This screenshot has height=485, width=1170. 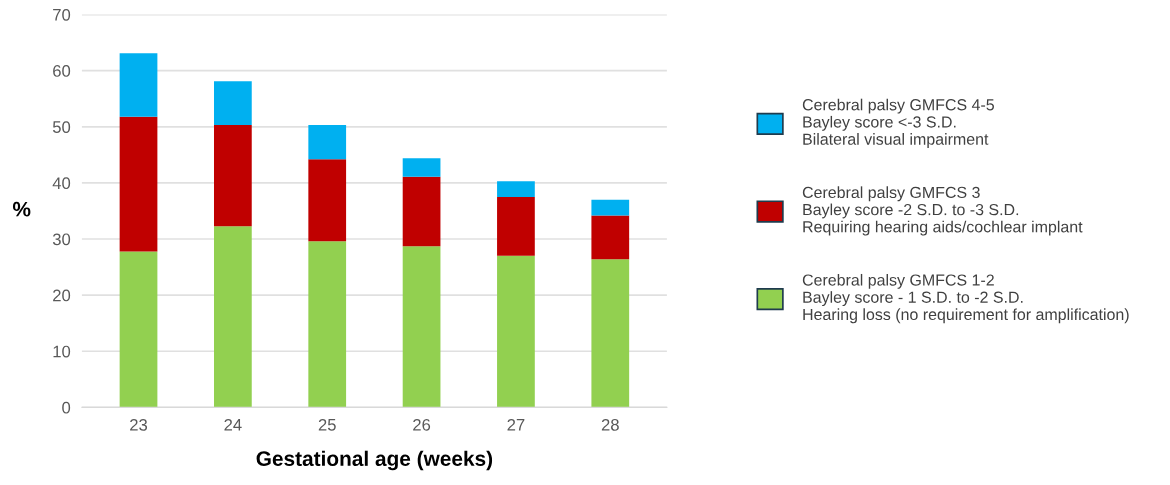 I want to click on y-axis-title: %, so click(x=21, y=209).